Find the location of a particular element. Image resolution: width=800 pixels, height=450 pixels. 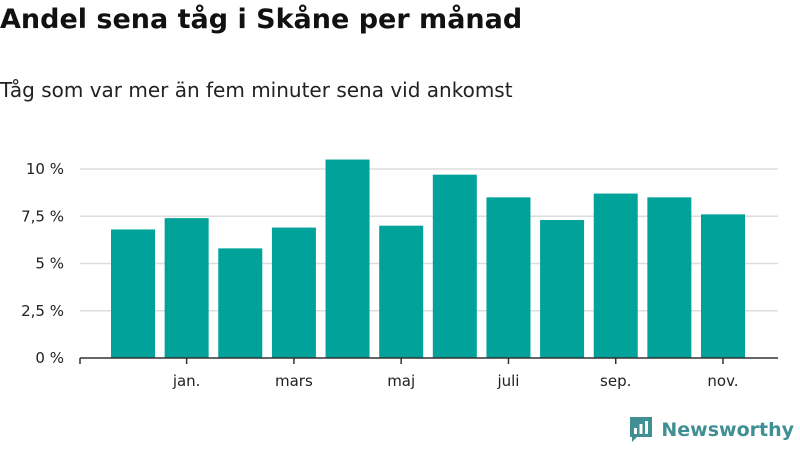

x-tick-label: nov. is located at coordinates (722, 381).